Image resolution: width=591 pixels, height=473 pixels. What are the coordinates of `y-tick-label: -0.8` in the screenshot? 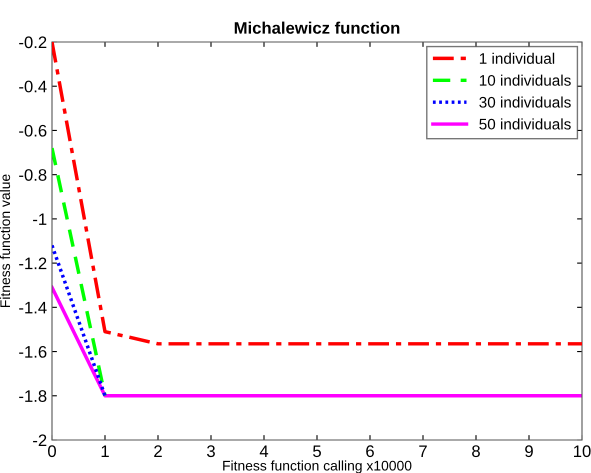 It's located at (32, 175).